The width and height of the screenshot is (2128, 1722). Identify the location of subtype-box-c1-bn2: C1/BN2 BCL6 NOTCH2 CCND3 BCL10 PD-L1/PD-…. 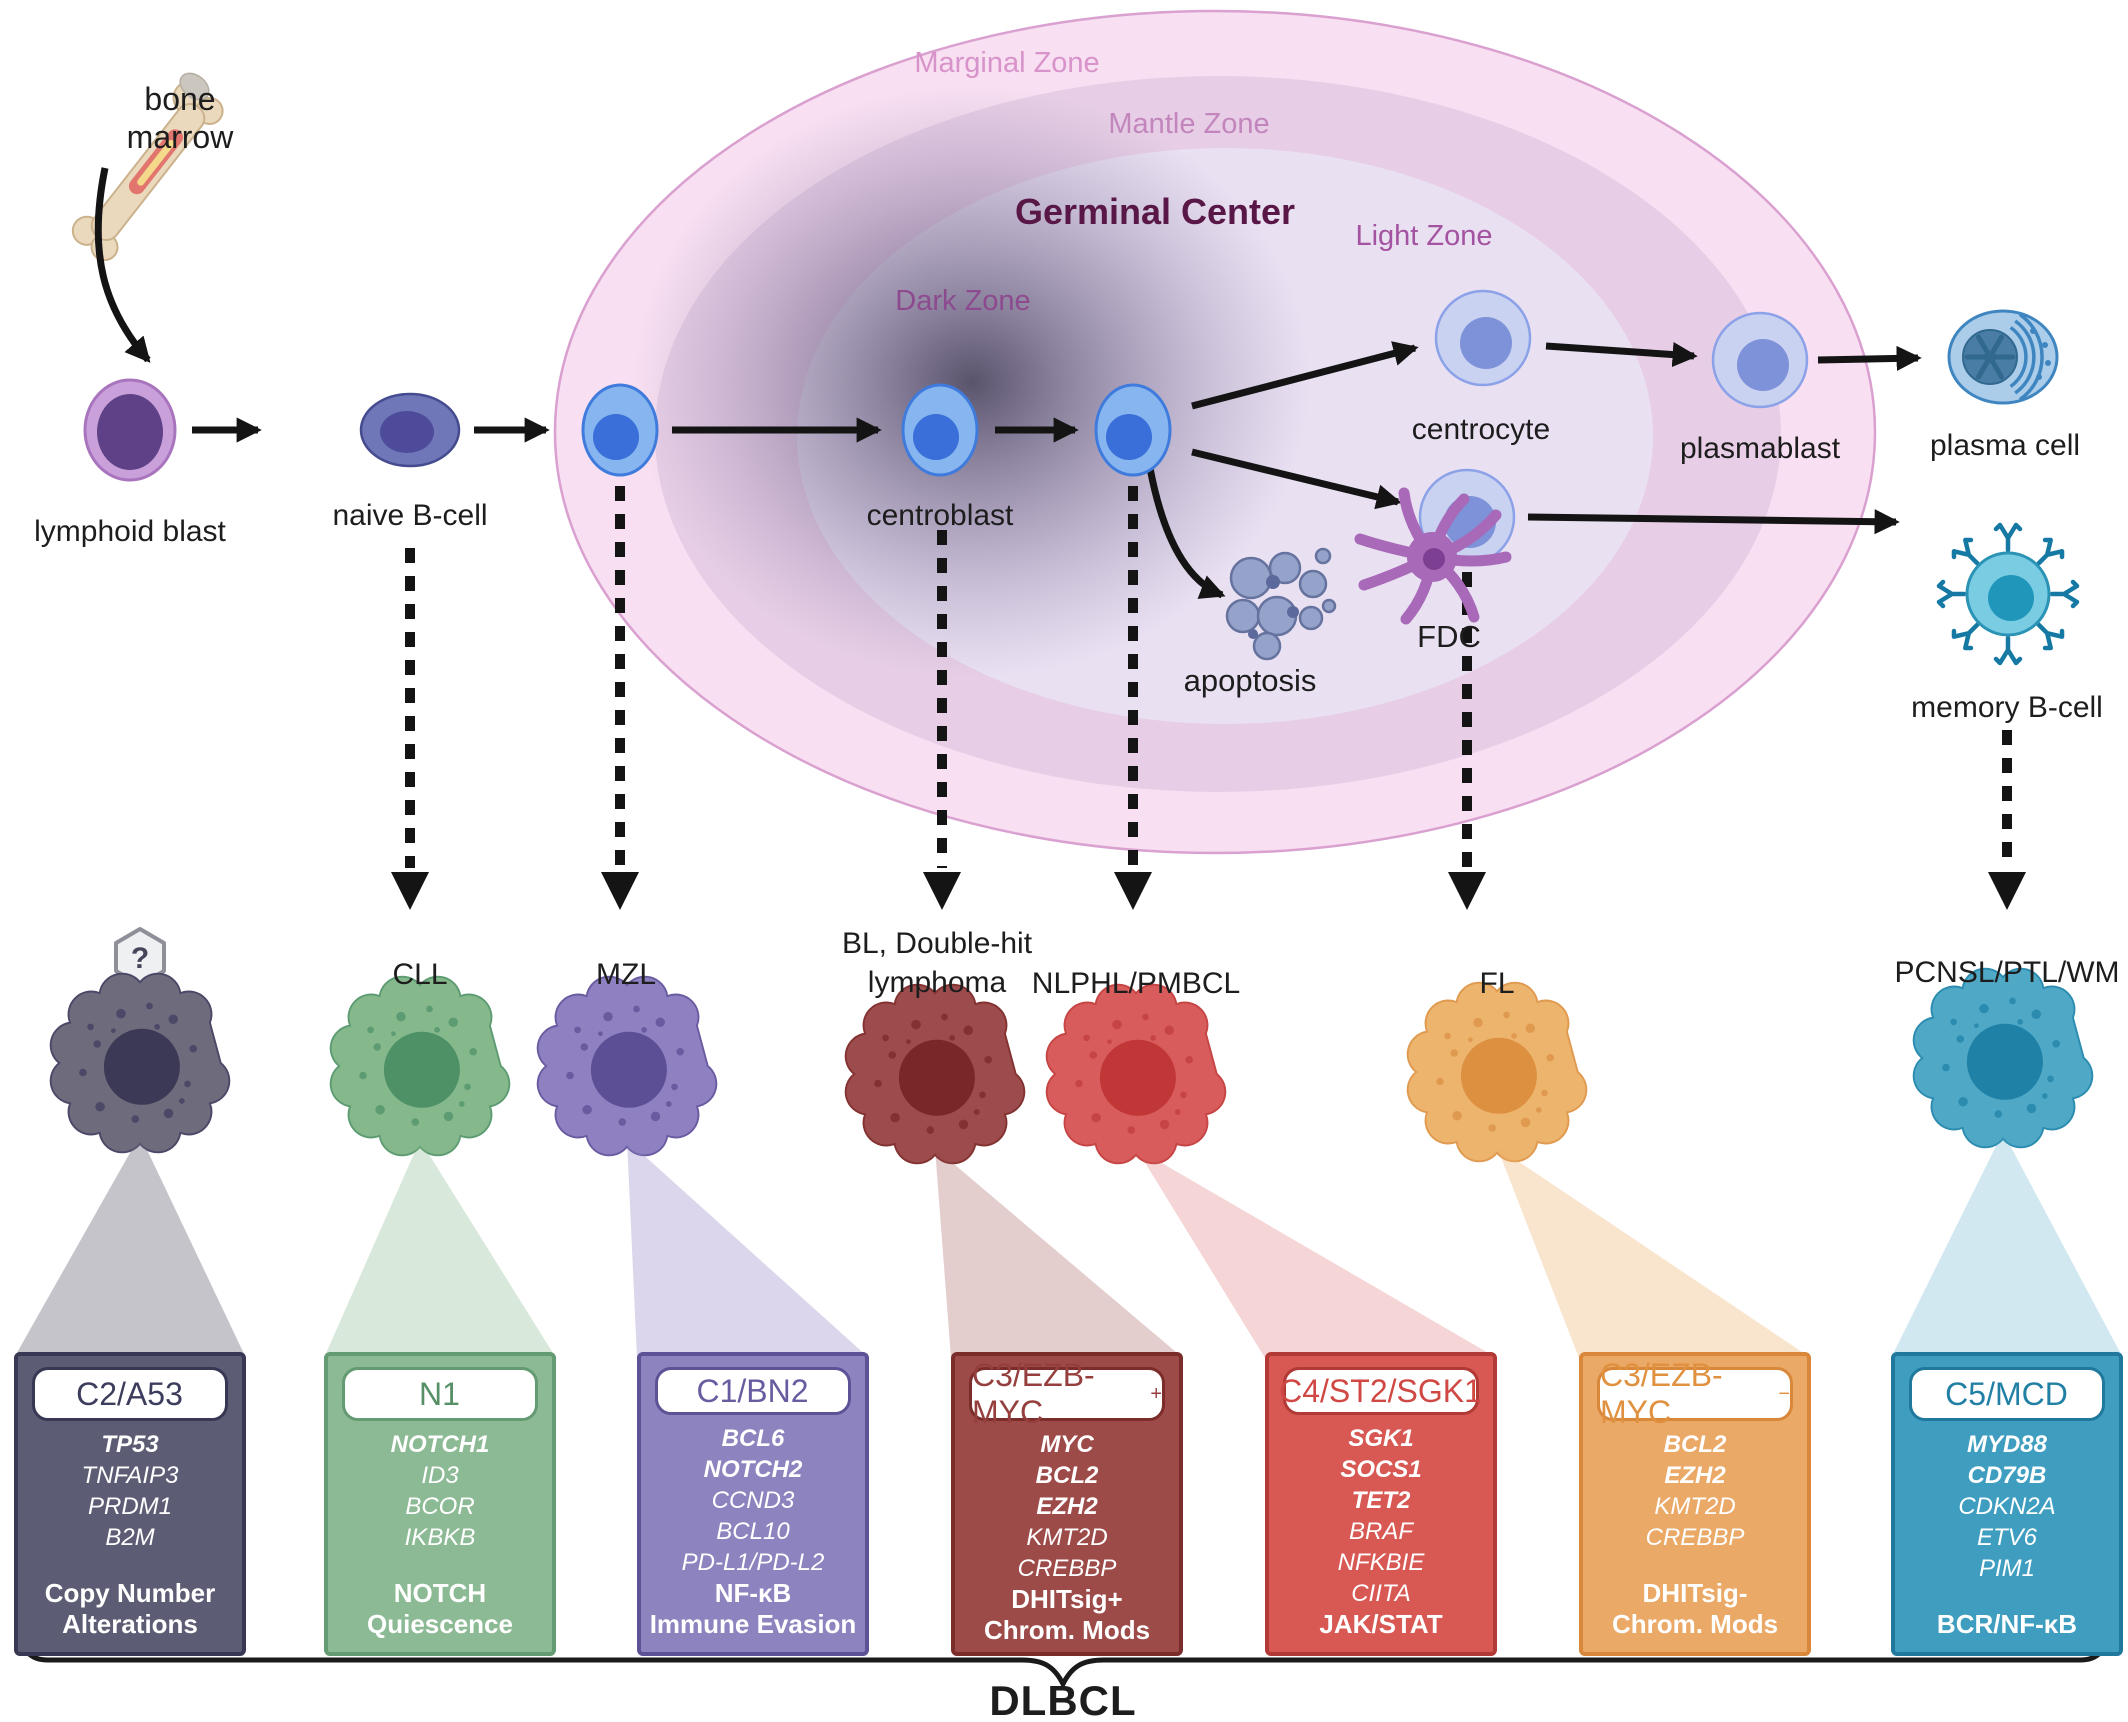
(753, 1504).